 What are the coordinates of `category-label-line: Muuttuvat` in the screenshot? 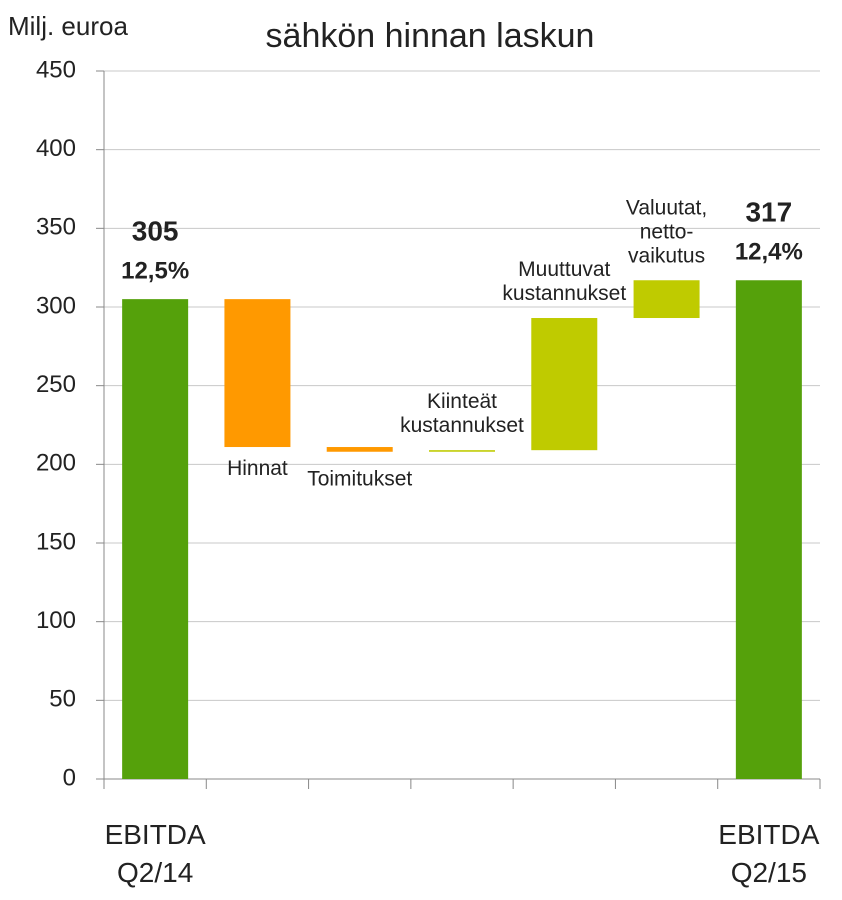 It's located at (564, 269).